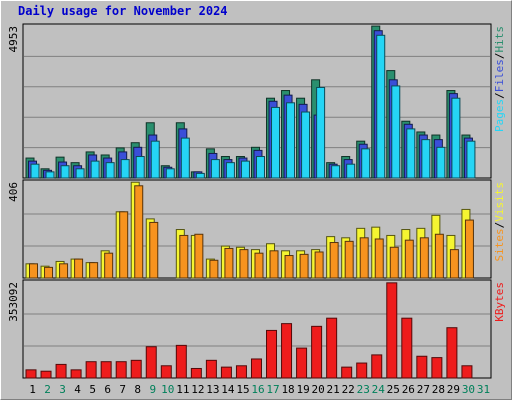  I want to click on x-tick-label: 3, so click(62, 389).